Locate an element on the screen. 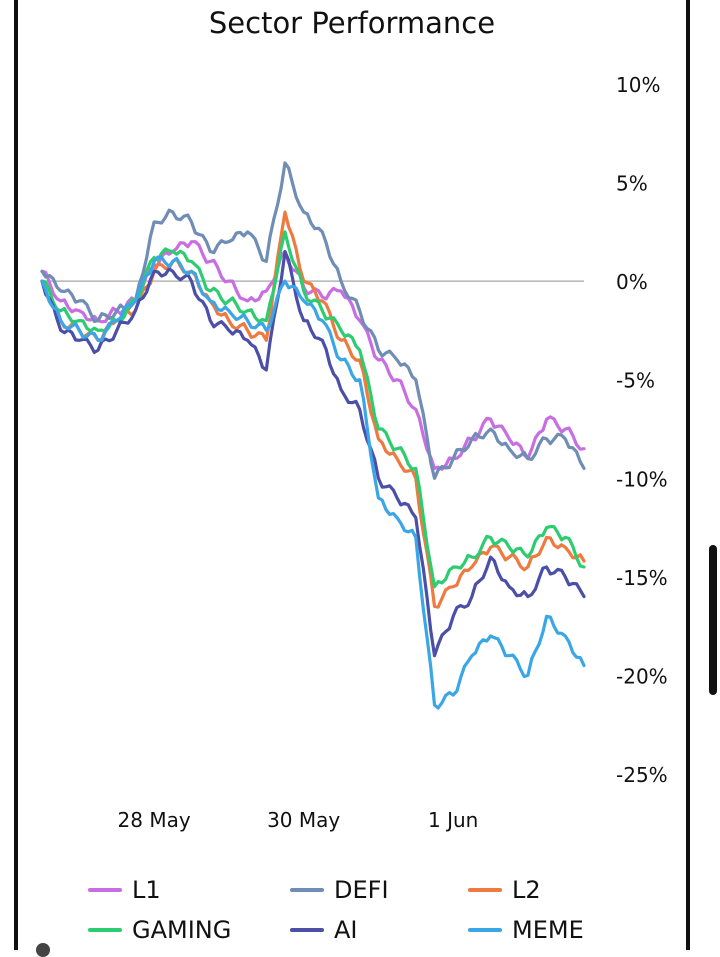 The height and width of the screenshot is (957, 720). legend-item-ai: AI is located at coordinates (324, 930).